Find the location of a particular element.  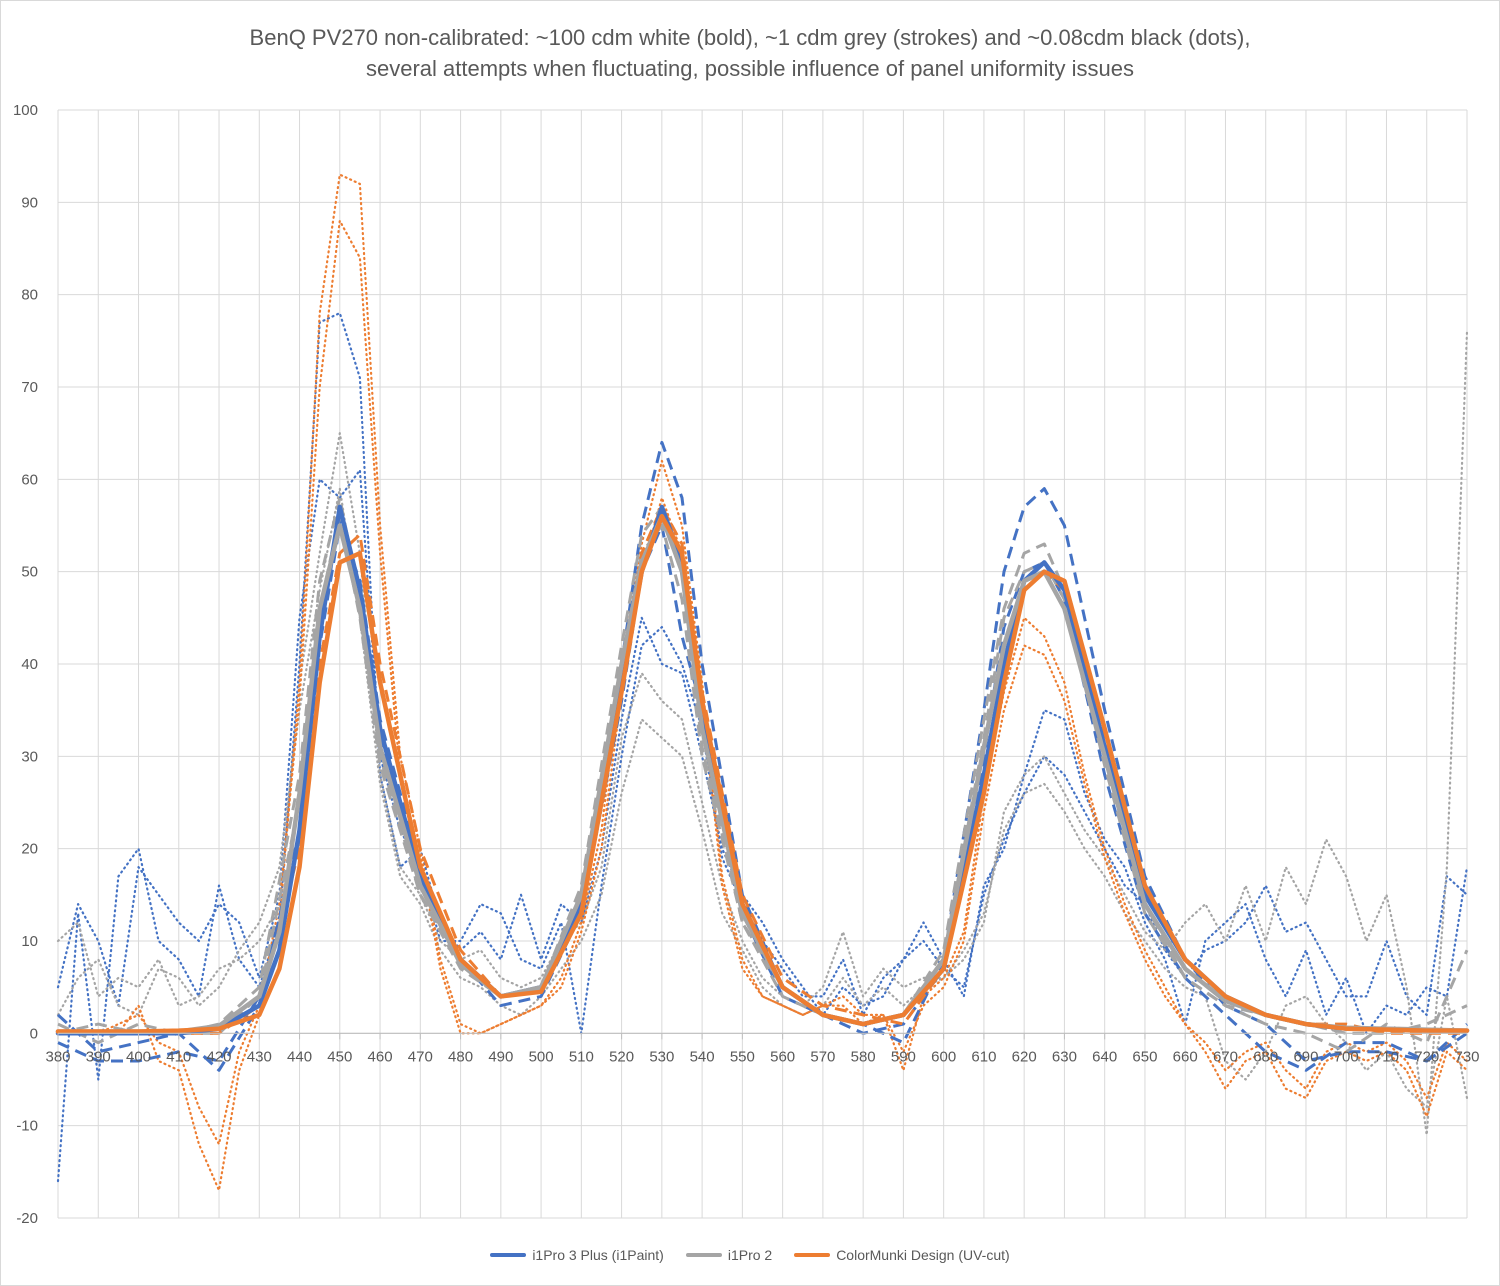

x-tick-label-460: 460 is located at coordinates (380, 1056).